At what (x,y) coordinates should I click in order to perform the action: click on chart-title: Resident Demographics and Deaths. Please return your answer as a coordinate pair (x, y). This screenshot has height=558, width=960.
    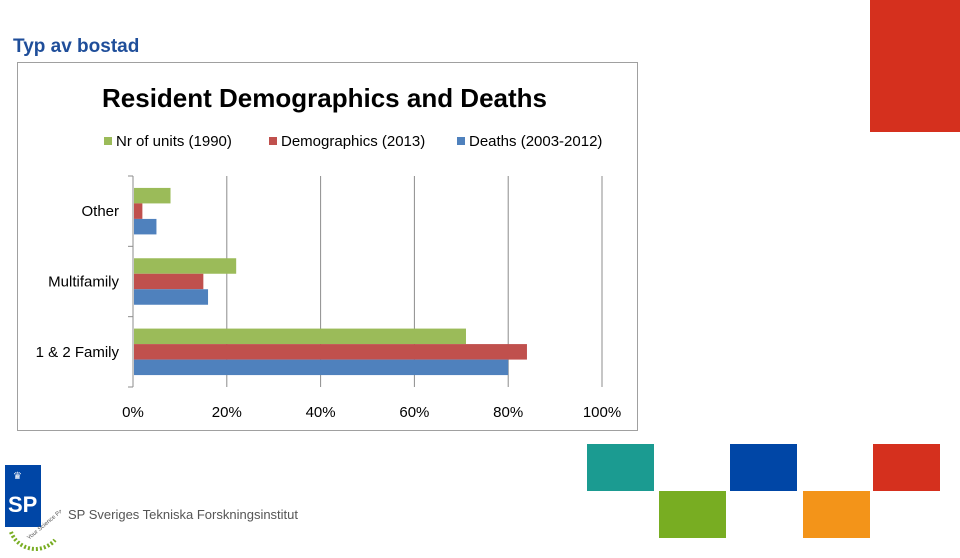
    Looking at the image, I should click on (324, 98).